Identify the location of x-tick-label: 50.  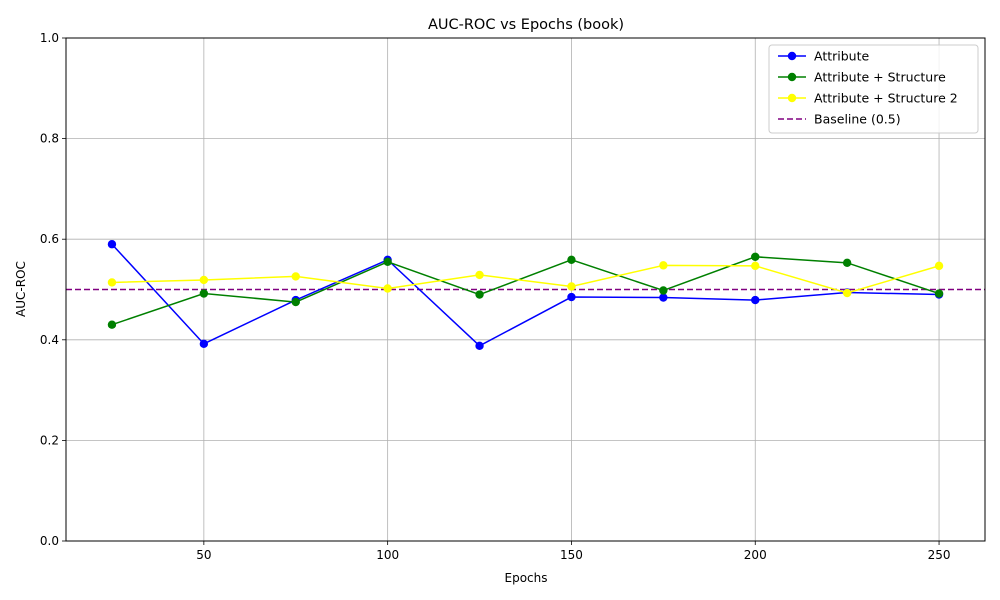
(203, 555).